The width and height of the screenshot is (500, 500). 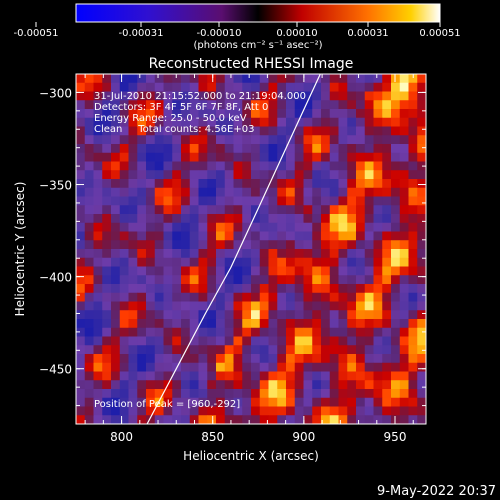 What do you see at coordinates (303, 437) in the screenshot?
I see `x-tick-label: 900` at bounding box center [303, 437].